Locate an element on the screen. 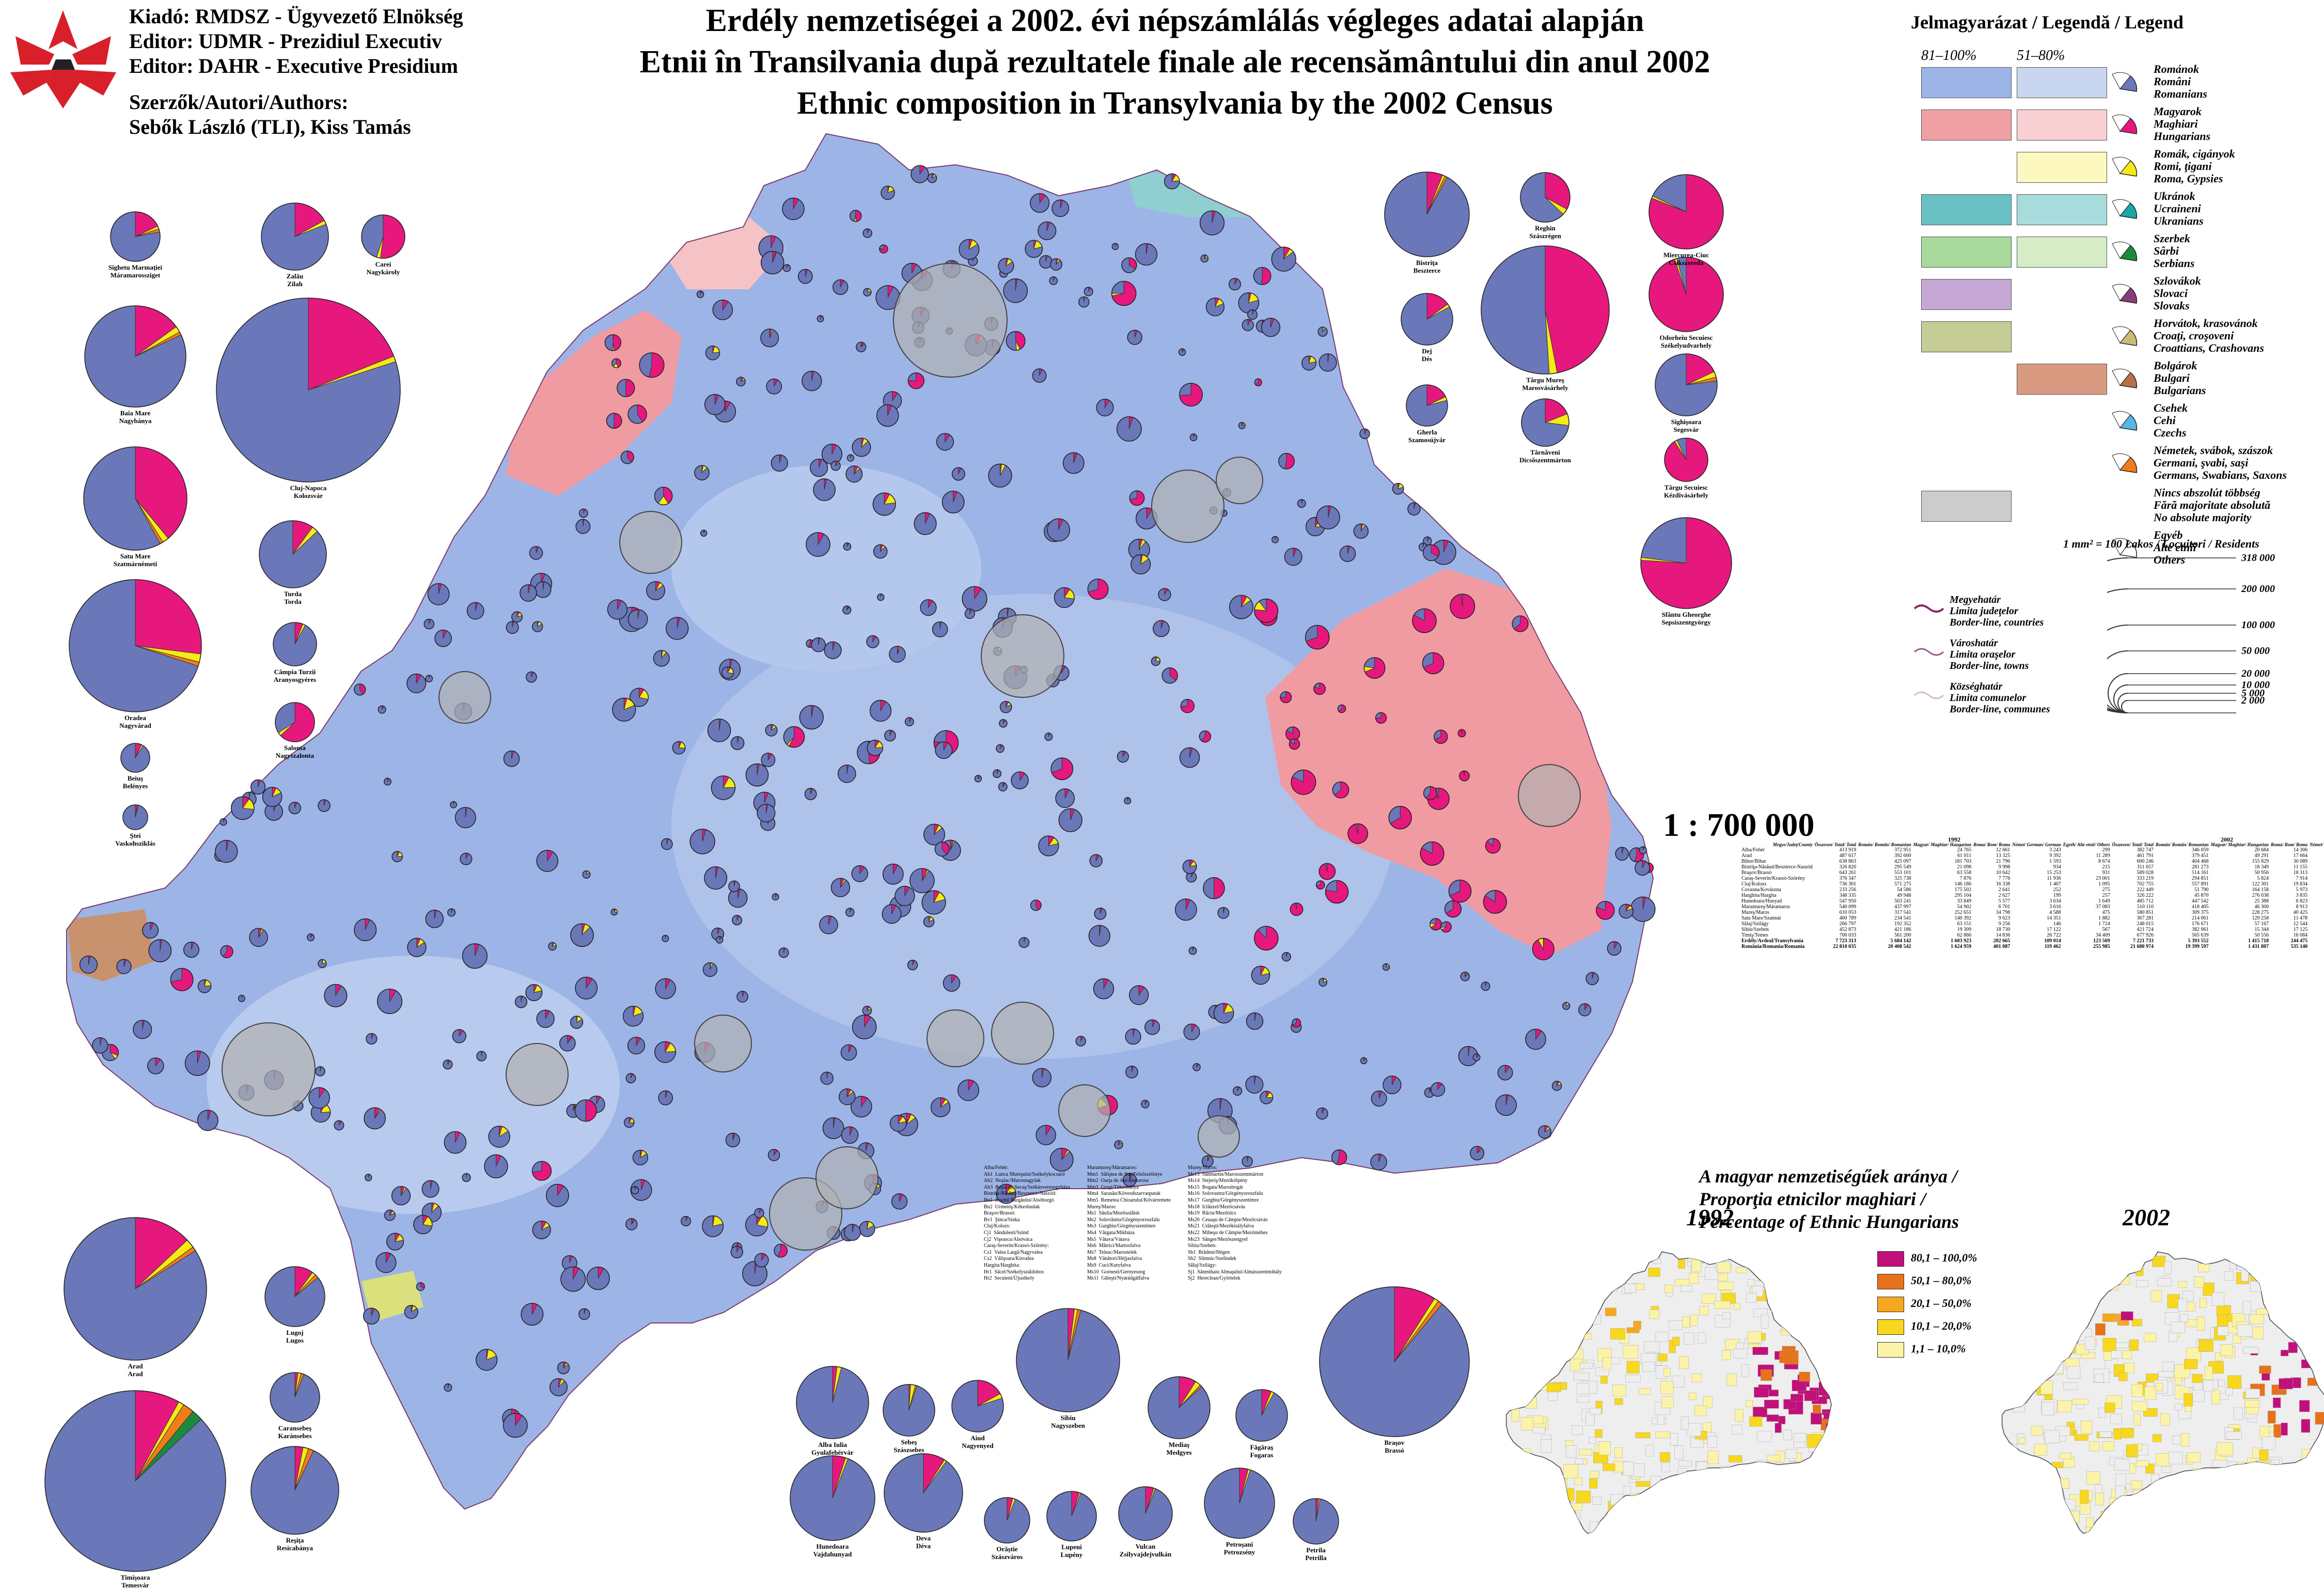 Image resolution: width=2324 pixels, height=1589 pixels. stats-value-cell: 33 849 is located at coordinates (1965, 901).